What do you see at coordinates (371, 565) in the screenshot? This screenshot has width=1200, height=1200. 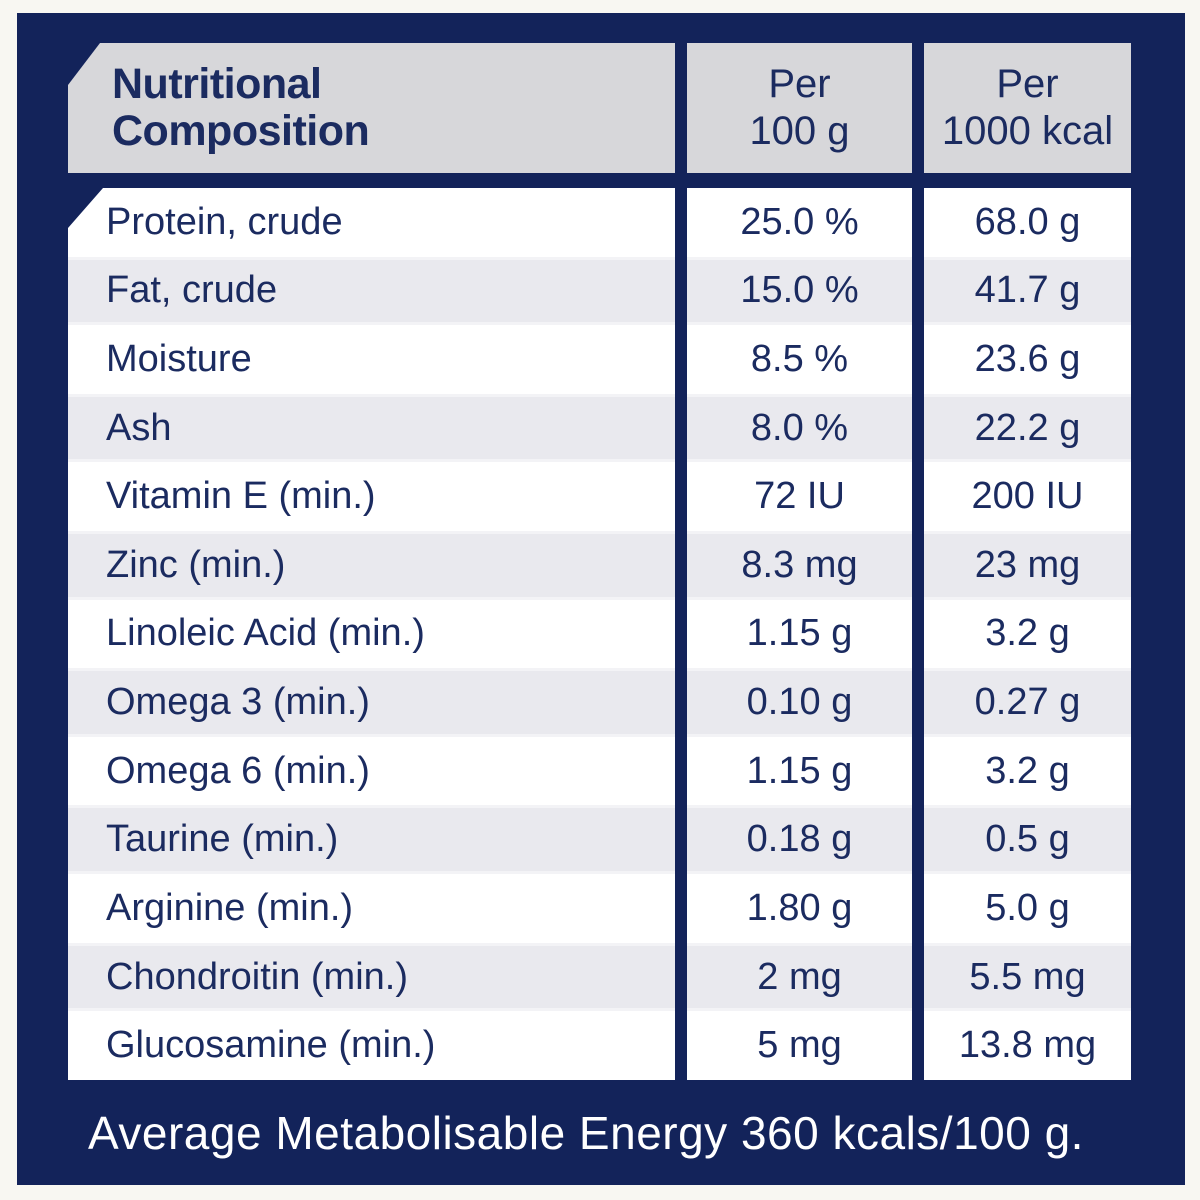 I see `nutrient-name: Zinc (min.)` at bounding box center [371, 565].